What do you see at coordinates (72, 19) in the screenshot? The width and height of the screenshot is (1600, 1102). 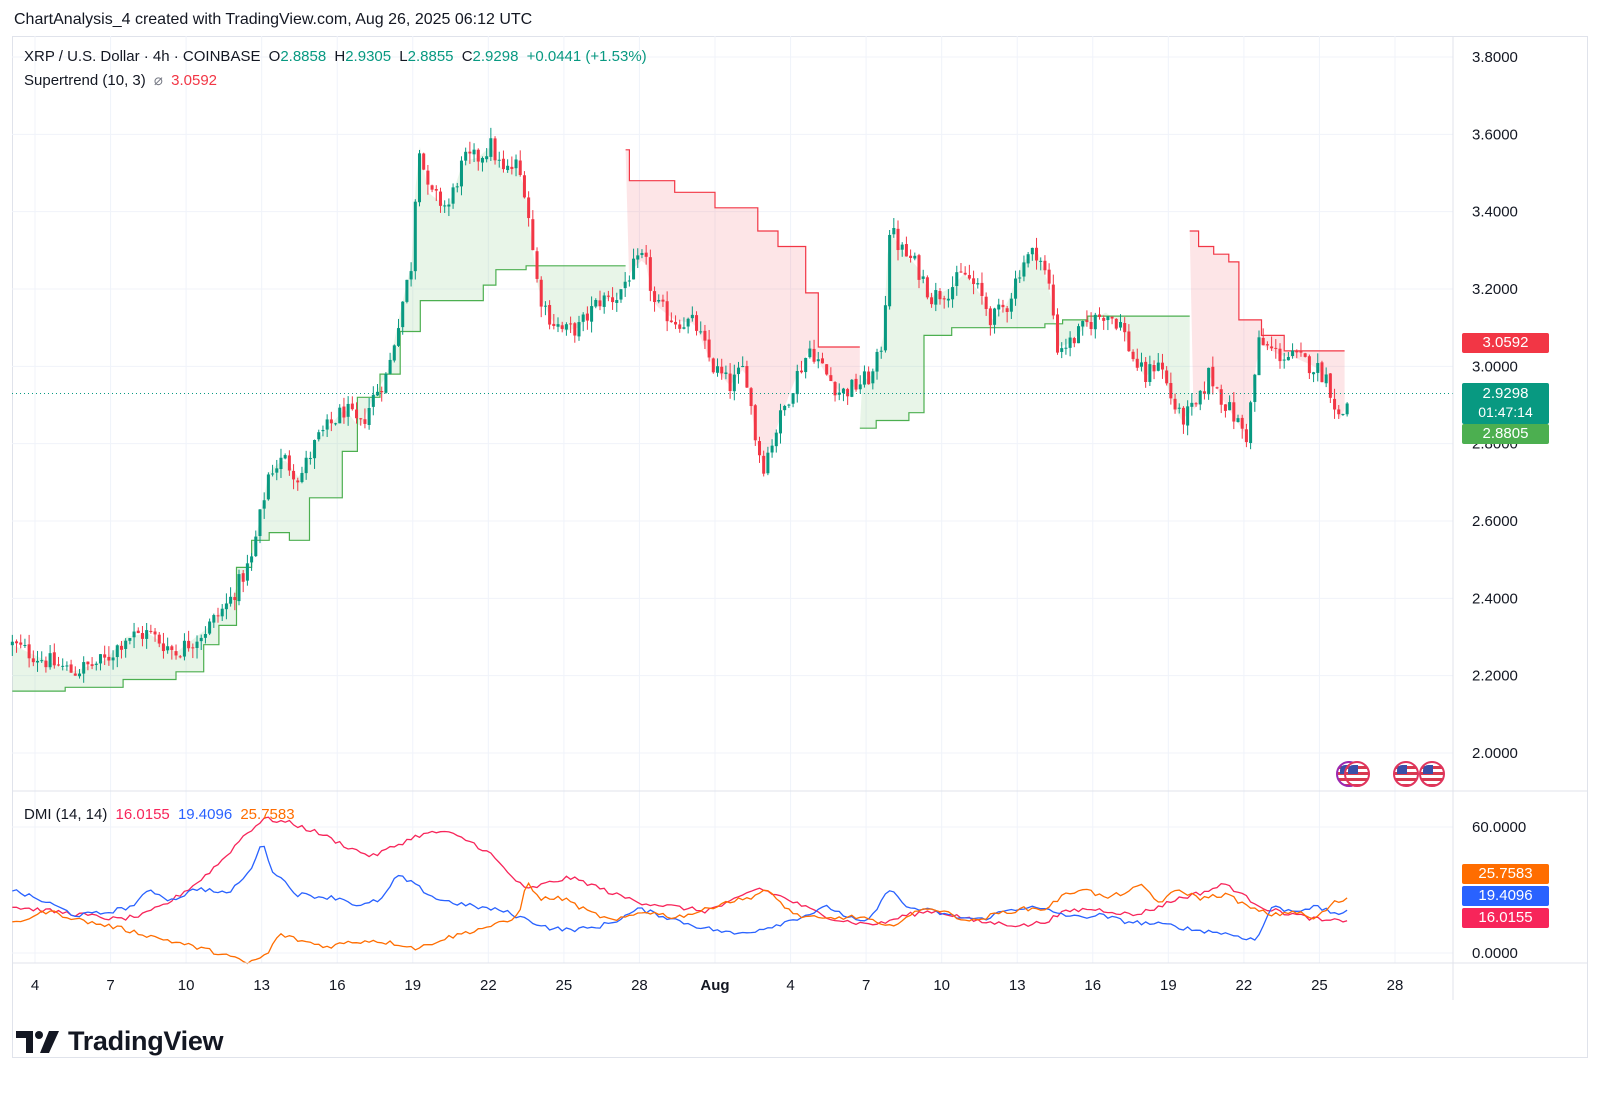 I see `caption-author: ChartAnalysis_4` at bounding box center [72, 19].